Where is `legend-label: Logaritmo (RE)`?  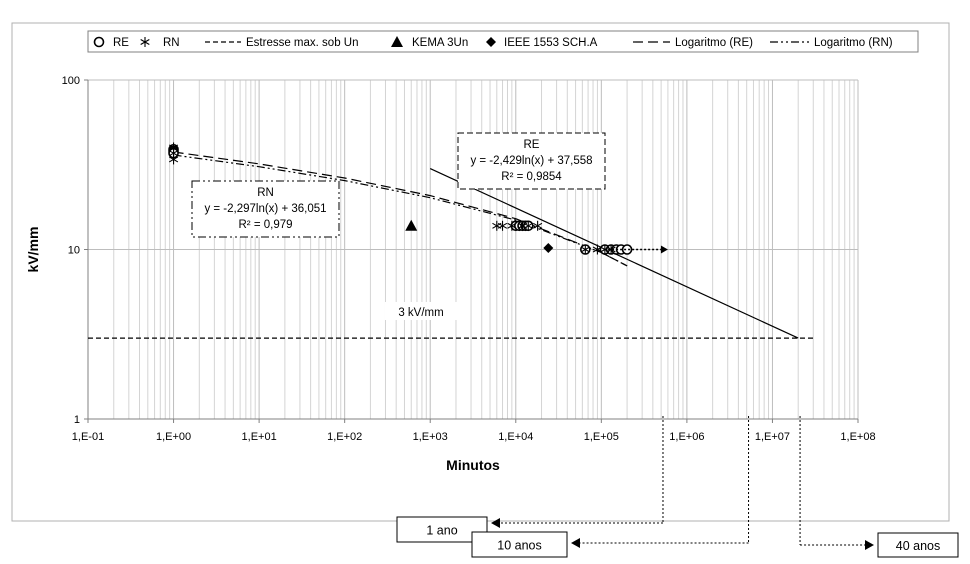
legend-label: Logaritmo (RE) is located at coordinates (714, 43).